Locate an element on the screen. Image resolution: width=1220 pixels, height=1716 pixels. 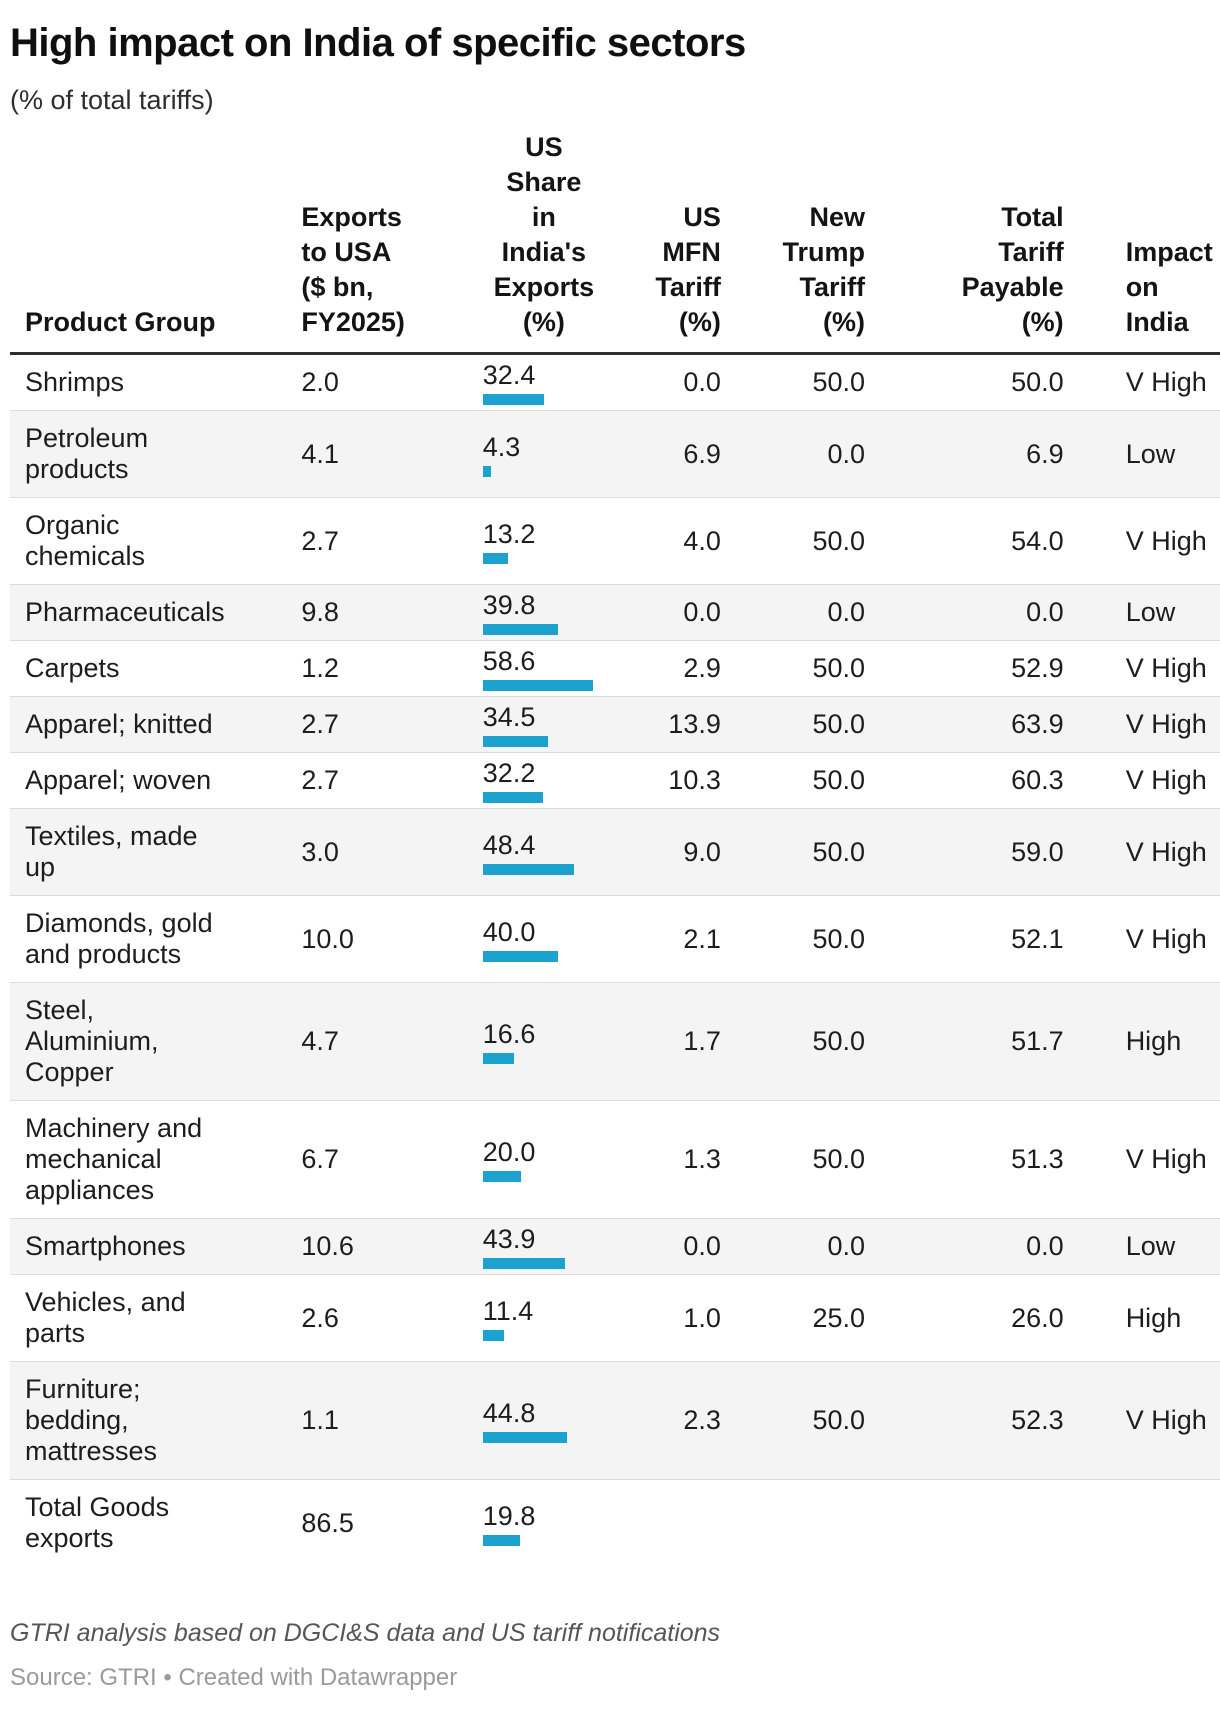
col-header-product: Product Group is located at coordinates (151, 242).